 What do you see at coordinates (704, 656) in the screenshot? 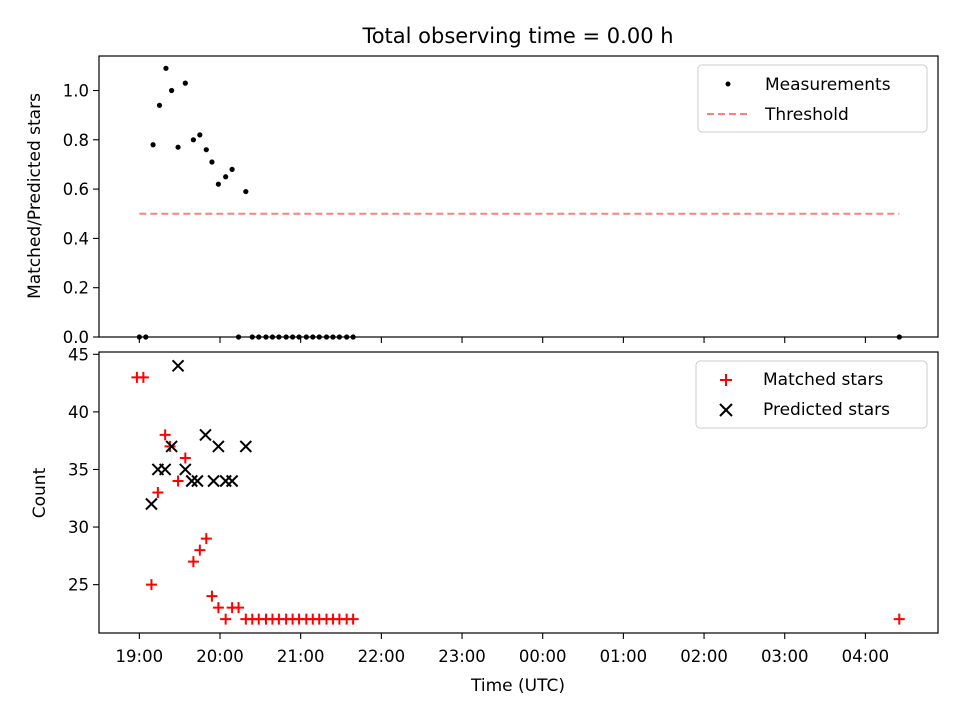
I see `x-tick-label: 02:00` at bounding box center [704, 656].